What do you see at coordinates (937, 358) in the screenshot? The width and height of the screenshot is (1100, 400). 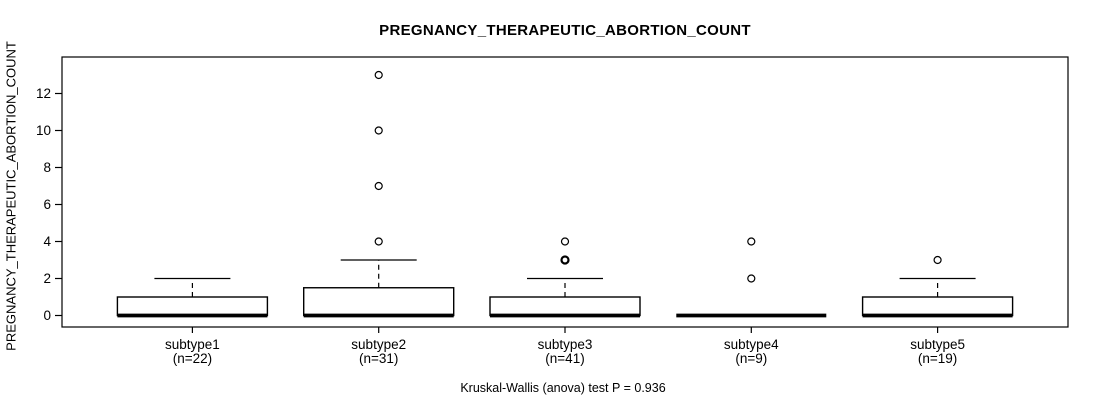 I see `x-group-count-label: (n=19)` at bounding box center [937, 358].